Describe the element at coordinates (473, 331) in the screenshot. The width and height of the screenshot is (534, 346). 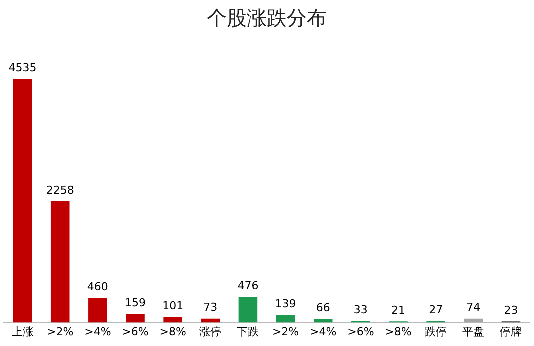
I see `x-tick-label: 平盘` at that location.